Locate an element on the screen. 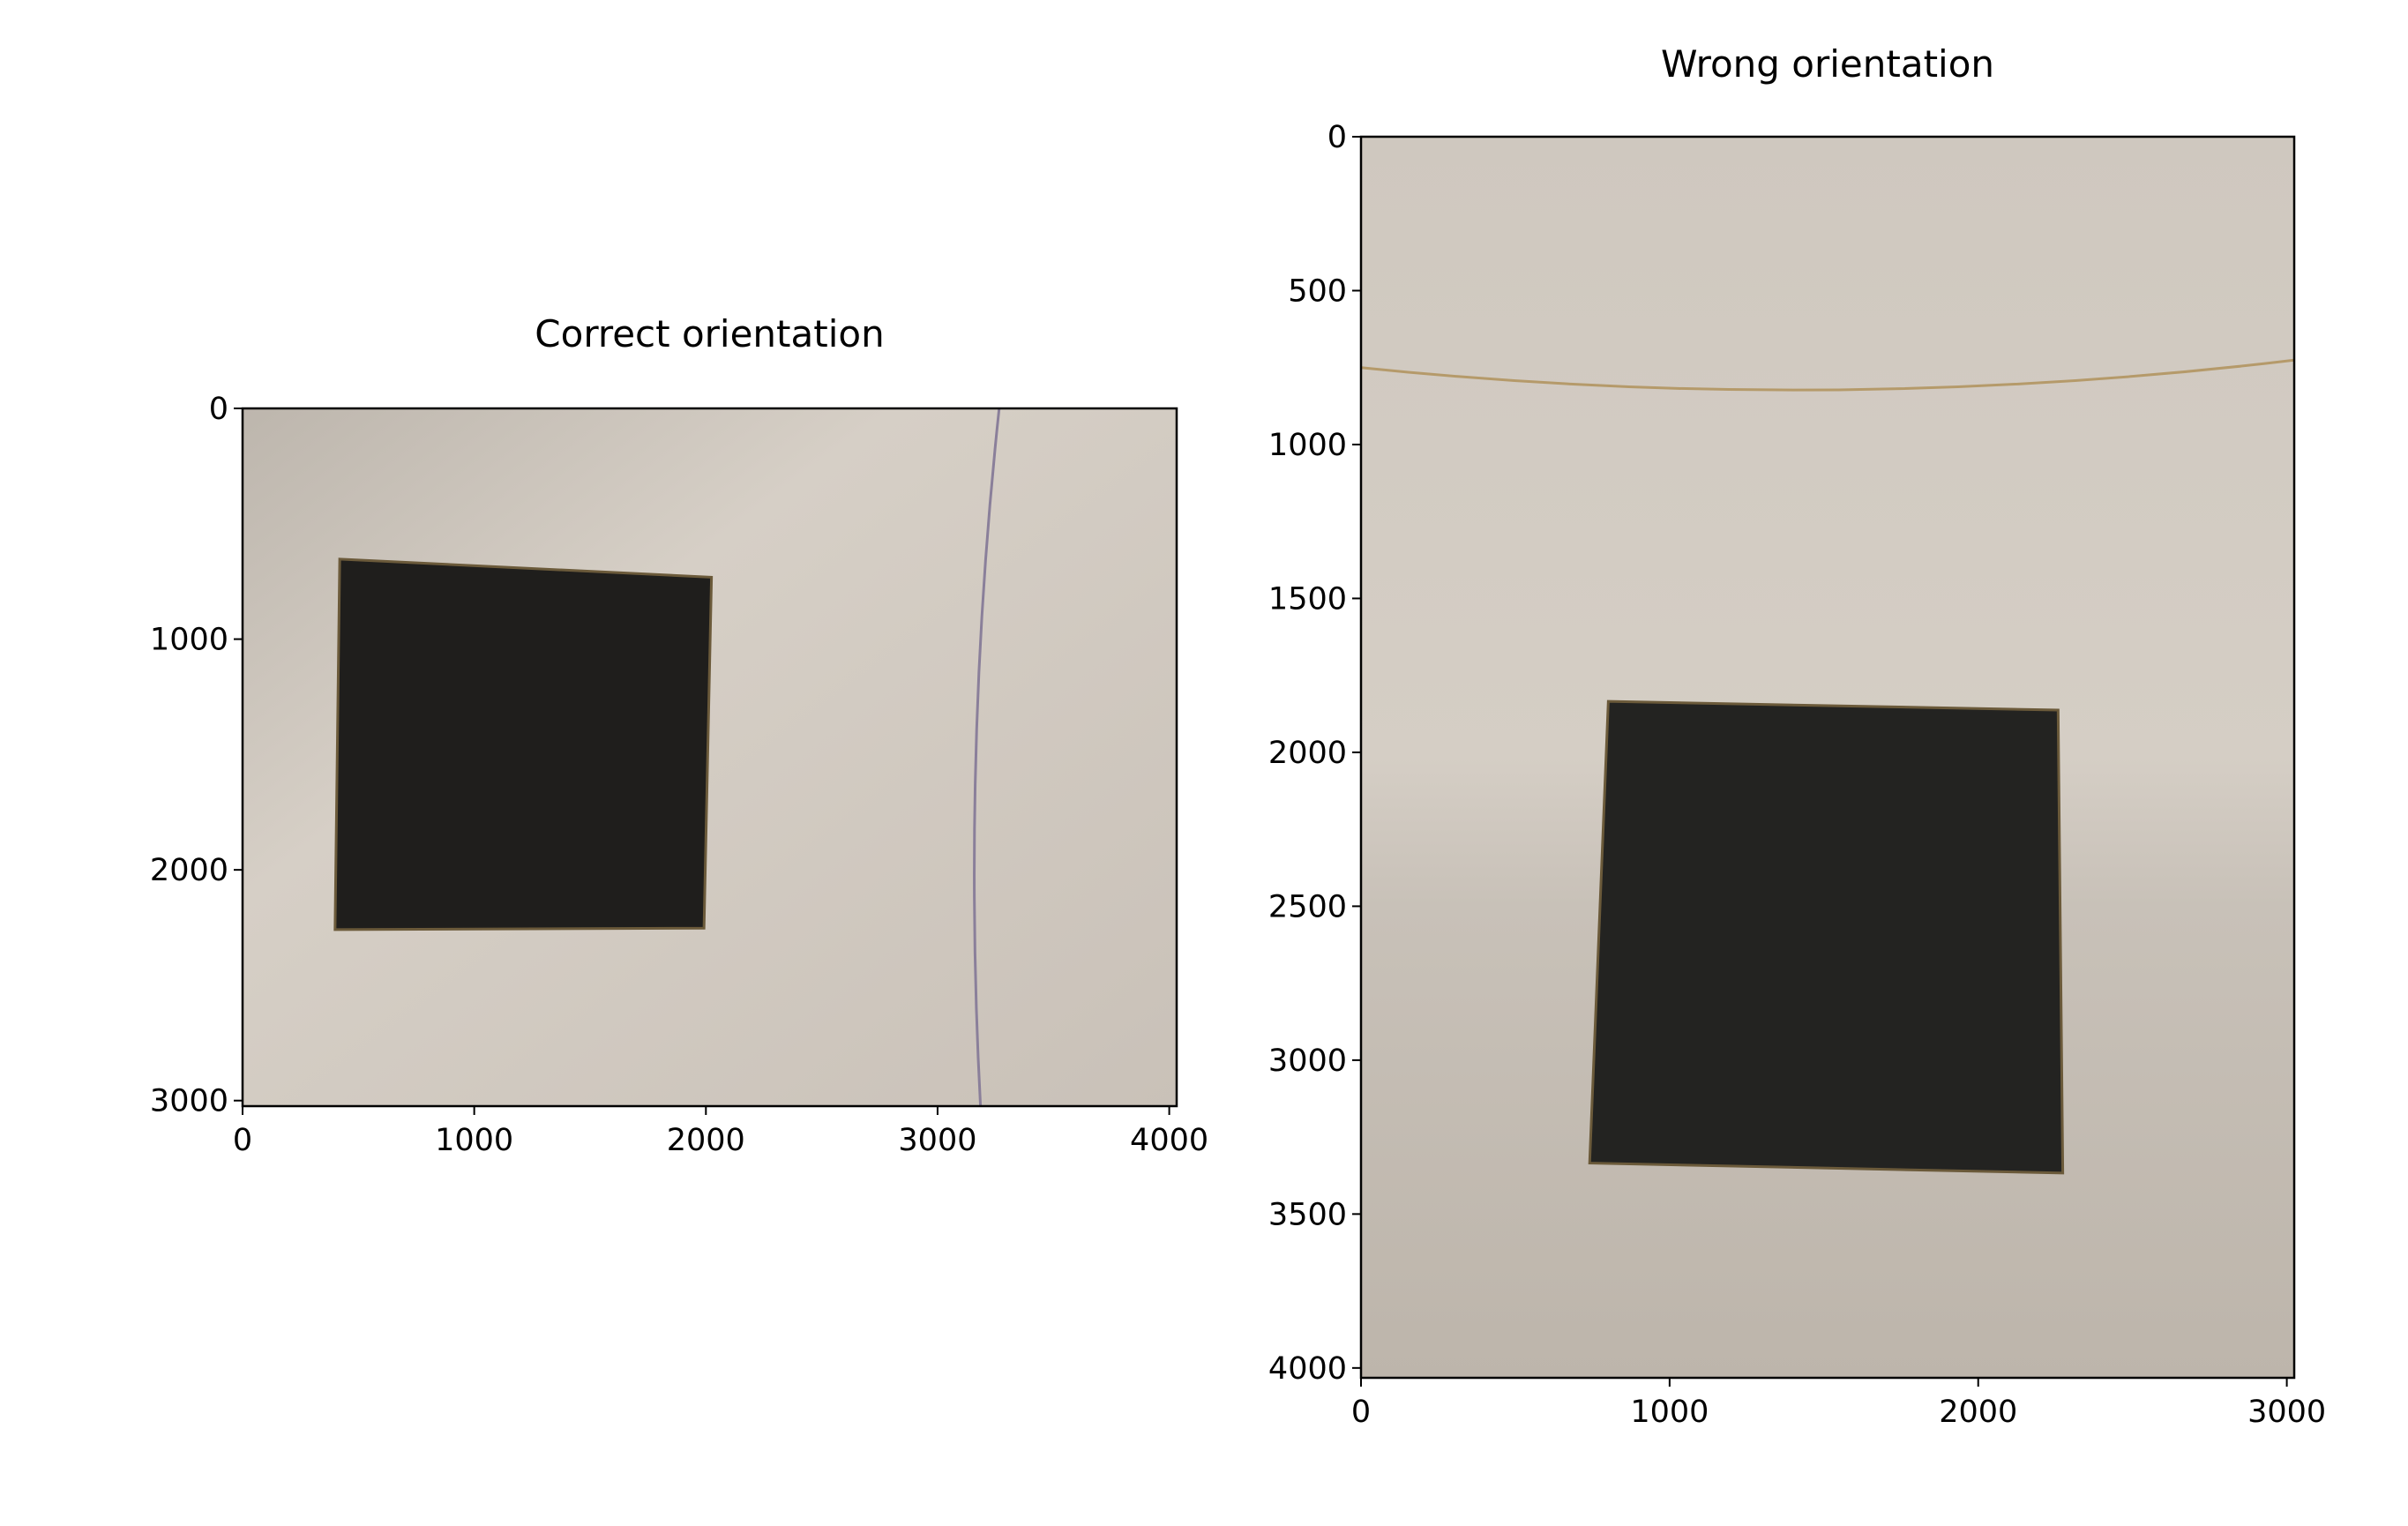 This screenshot has width=2408, height=1526. axes-title: Correct orientation is located at coordinates (709, 333).